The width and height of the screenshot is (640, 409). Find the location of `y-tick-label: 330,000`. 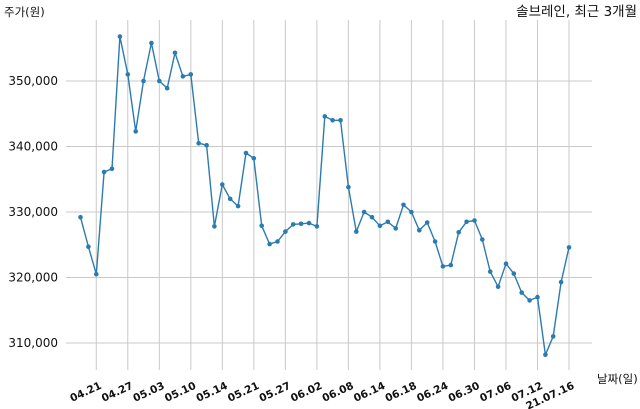

y-tick-label: 330,000 is located at coordinates (33, 212).